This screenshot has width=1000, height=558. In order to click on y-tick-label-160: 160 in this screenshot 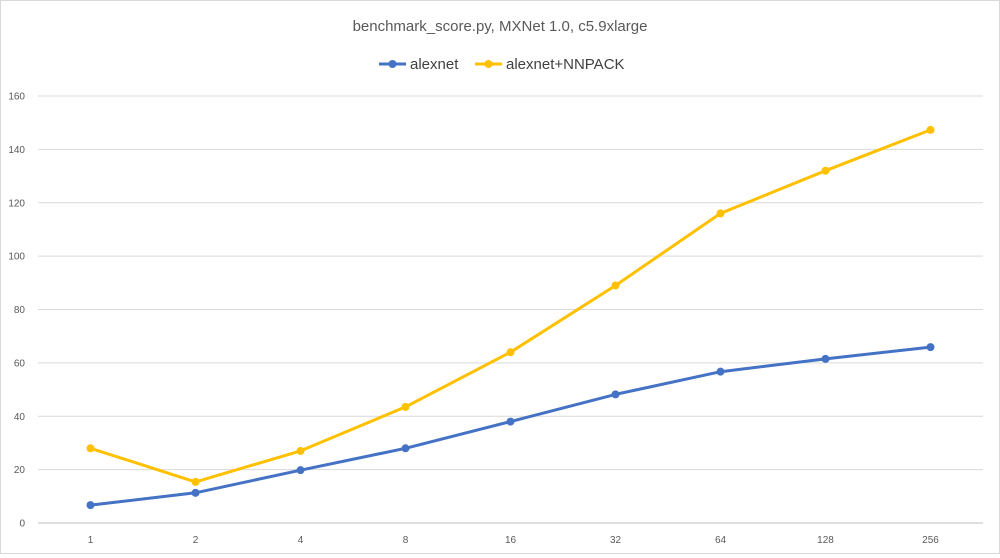, I will do `click(16, 97)`.